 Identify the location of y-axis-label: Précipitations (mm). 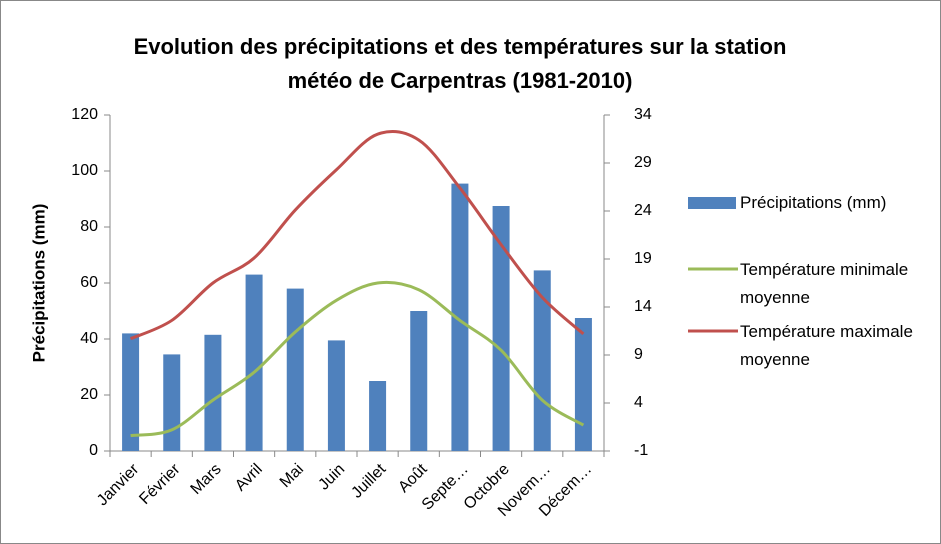
(38, 283).